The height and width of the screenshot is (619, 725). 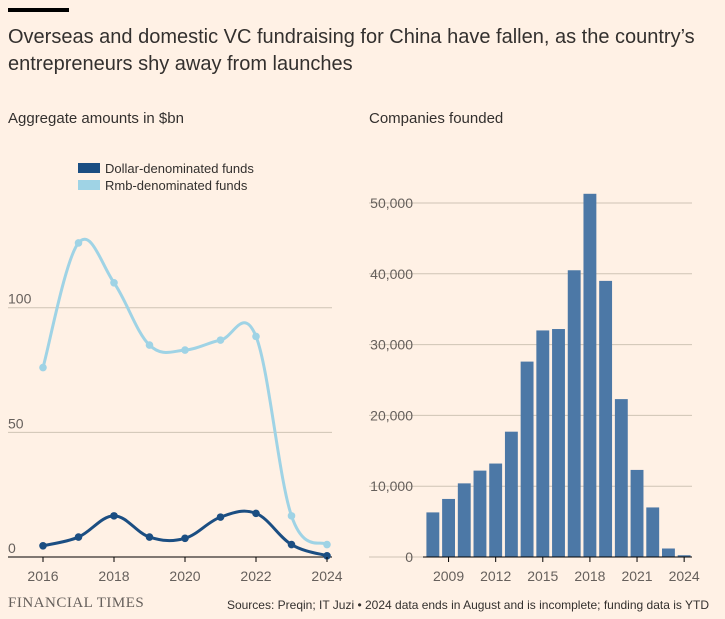 I want to click on bar-2008, so click(x=433, y=534).